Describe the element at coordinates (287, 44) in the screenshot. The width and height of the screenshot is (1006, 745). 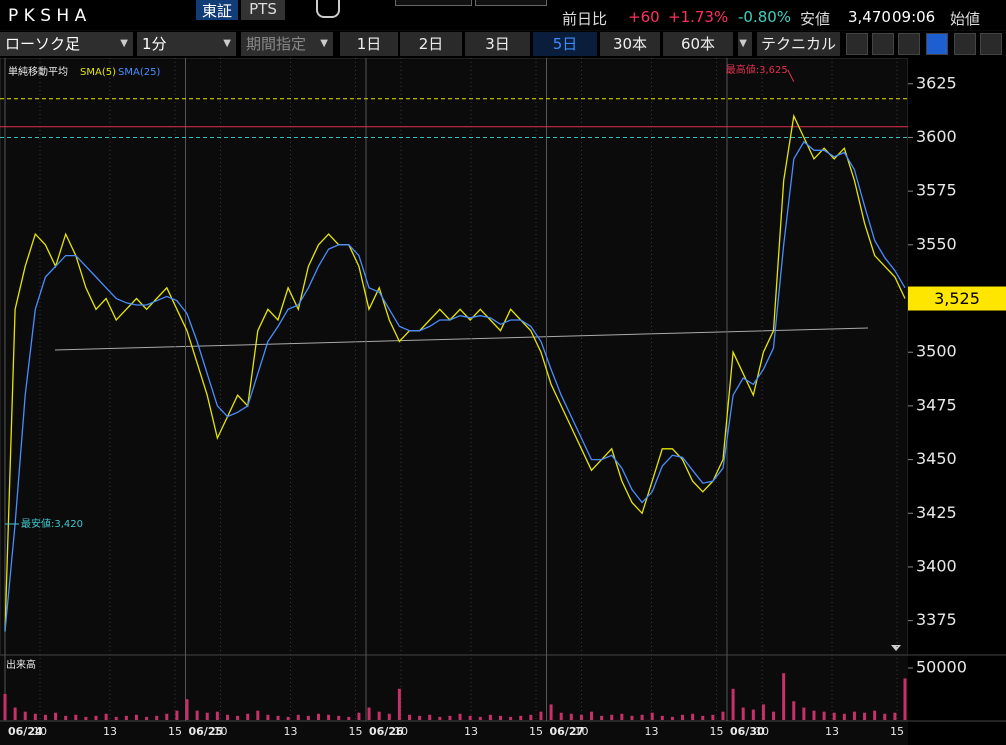
I see `period-select: 期間指定` at that location.